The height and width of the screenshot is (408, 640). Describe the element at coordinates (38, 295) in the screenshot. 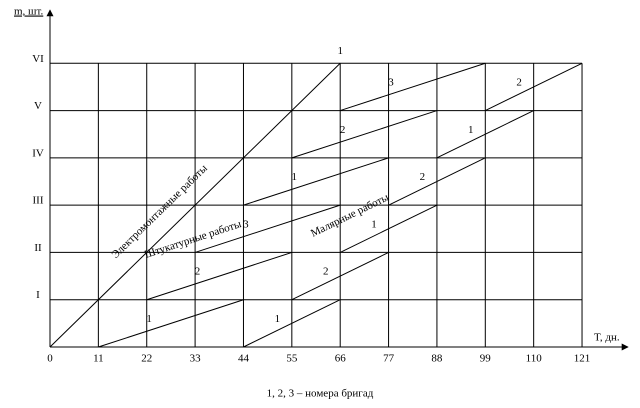

I see `y-tick-label: I` at that location.